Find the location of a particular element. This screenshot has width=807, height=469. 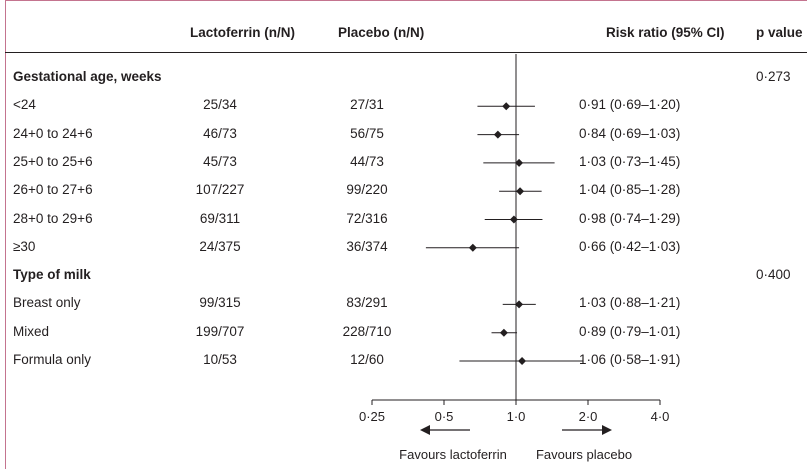

group-label: Gestational age, weeks is located at coordinates (87, 76).